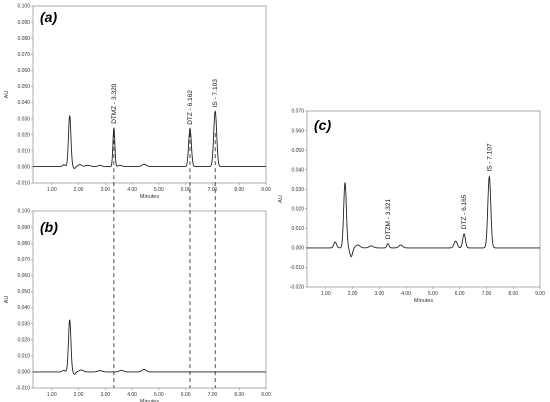 This screenshot has width=550, height=402. What do you see at coordinates (114, 103) in the screenshot?
I see `peak-label: DTMZ - 3.320` at bounding box center [114, 103].